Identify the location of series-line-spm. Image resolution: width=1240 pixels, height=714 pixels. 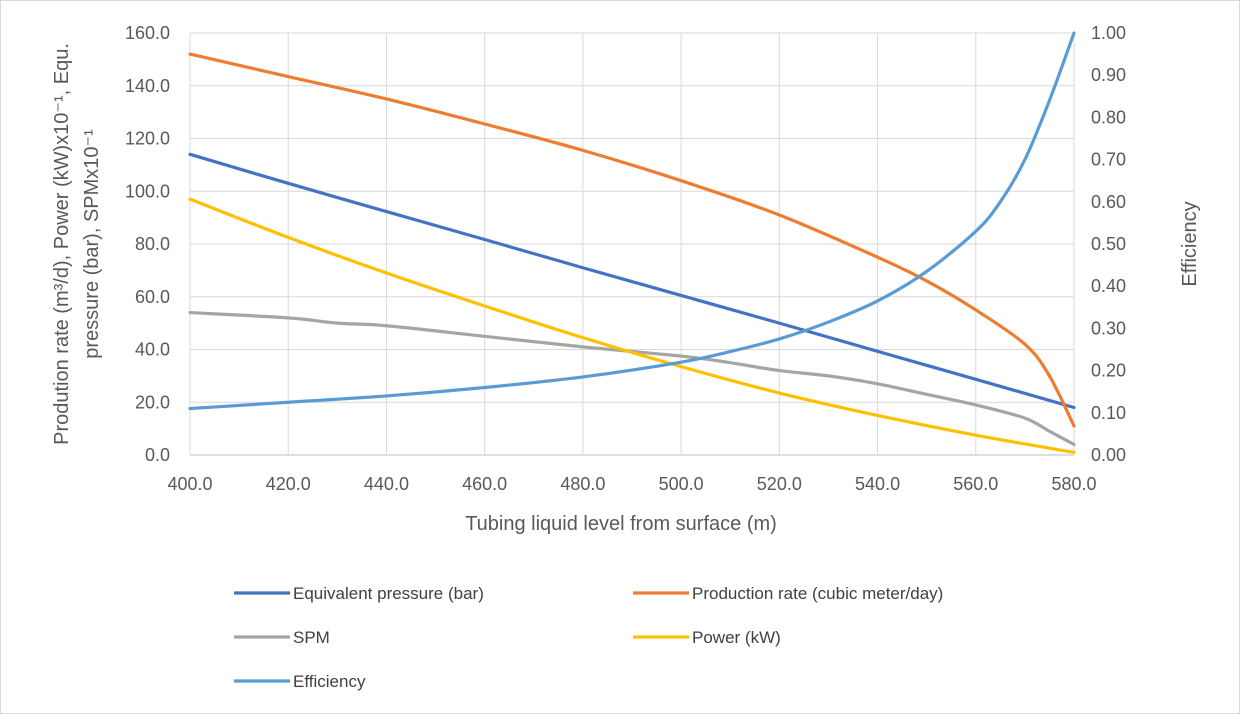
(632, 378).